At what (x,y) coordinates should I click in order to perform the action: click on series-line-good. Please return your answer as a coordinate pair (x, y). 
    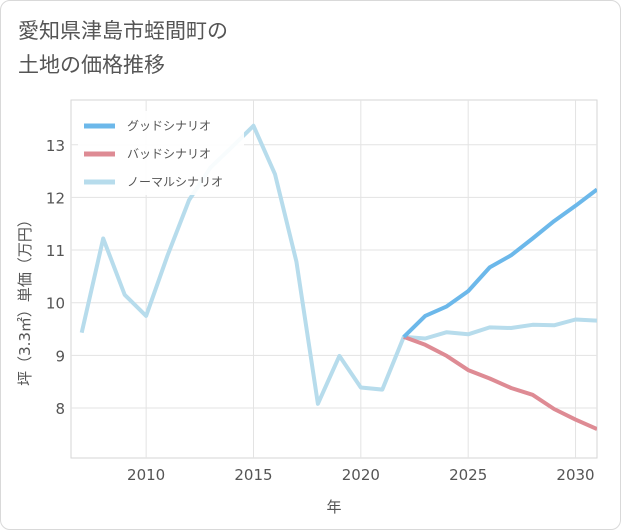
    Looking at the image, I should click on (499, 263).